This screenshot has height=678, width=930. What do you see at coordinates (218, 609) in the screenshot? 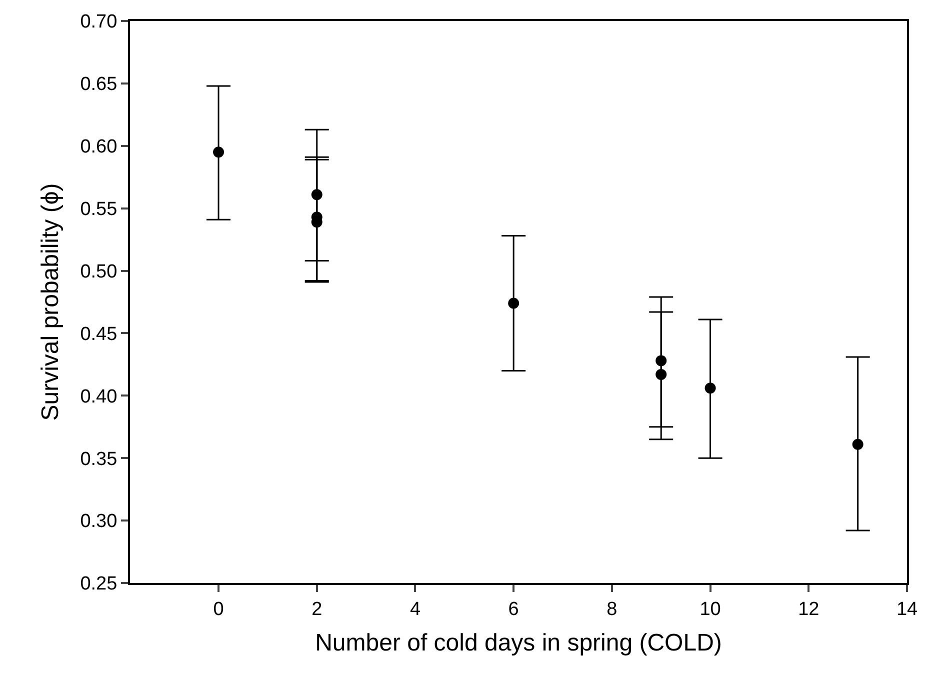
I see `x-tick-label: 0` at bounding box center [218, 609].